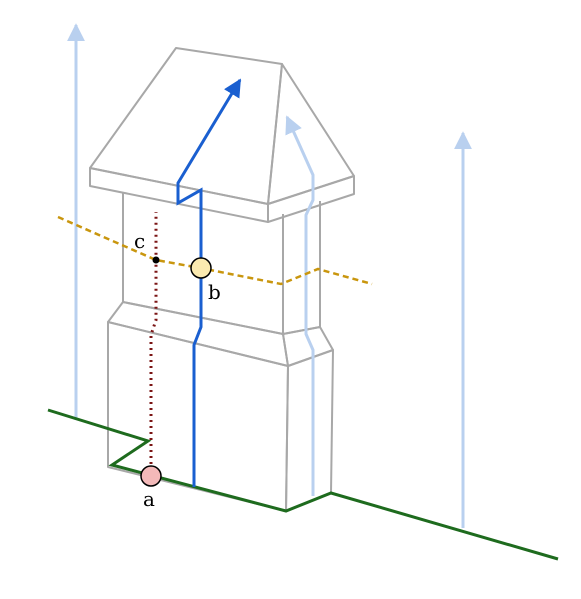 The height and width of the screenshot is (599, 581). What do you see at coordinates (139, 241) in the screenshot?
I see `label-c: c` at bounding box center [139, 241].